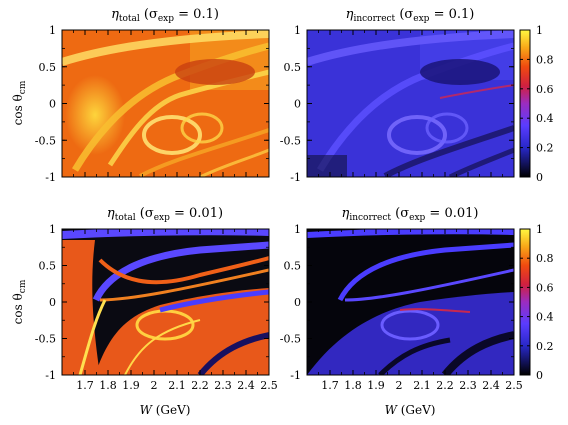  I want to click on panel-title: ηincorrect (σexp = 0.1), so click(410, 15).